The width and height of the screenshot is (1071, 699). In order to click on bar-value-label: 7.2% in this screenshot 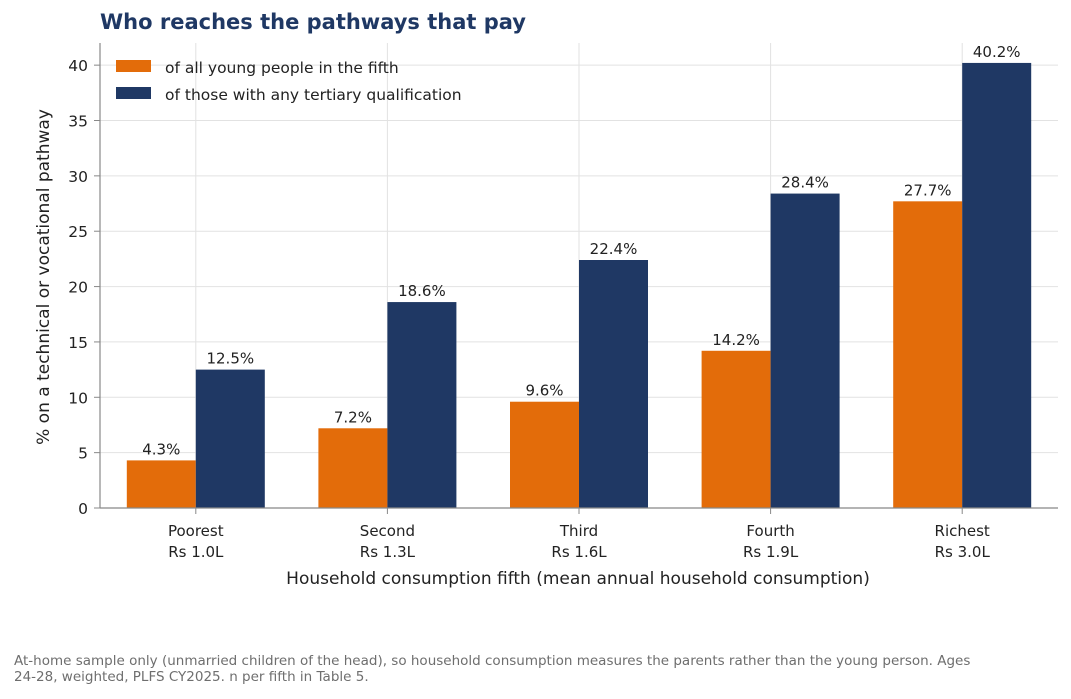, I will do `click(353, 417)`.